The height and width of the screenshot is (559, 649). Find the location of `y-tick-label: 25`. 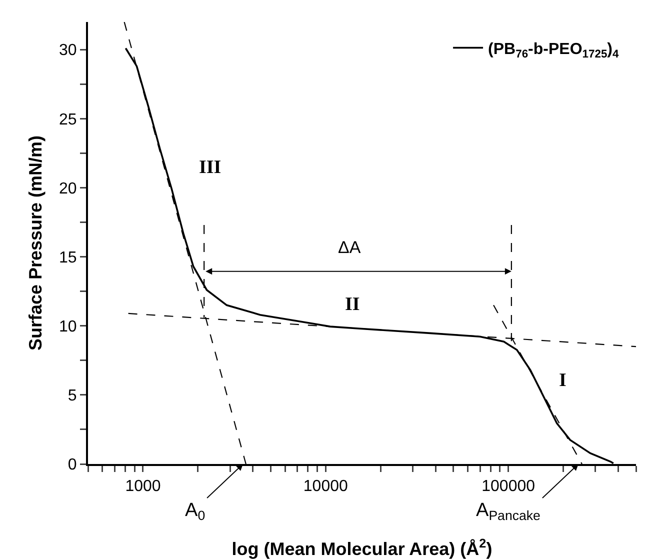

y-tick-label: 25 is located at coordinates (68, 119).